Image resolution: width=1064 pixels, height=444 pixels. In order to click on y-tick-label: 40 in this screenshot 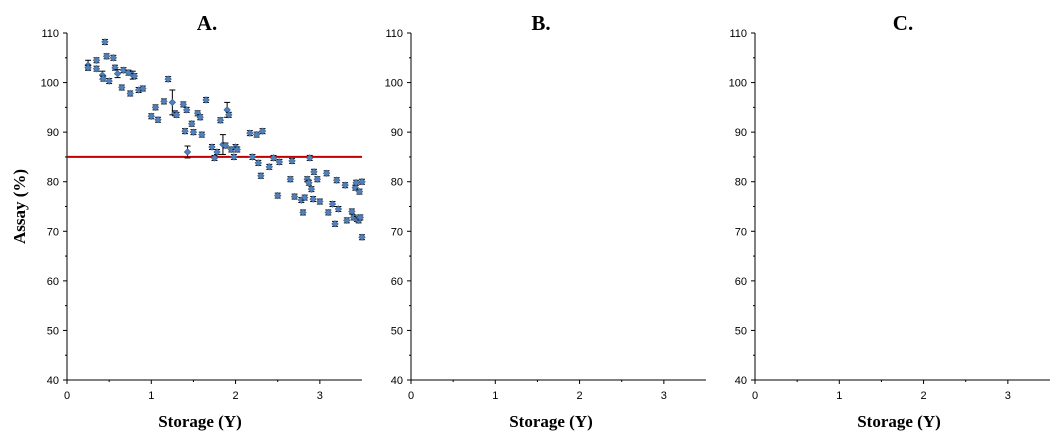, I will do `click(397, 381)`.